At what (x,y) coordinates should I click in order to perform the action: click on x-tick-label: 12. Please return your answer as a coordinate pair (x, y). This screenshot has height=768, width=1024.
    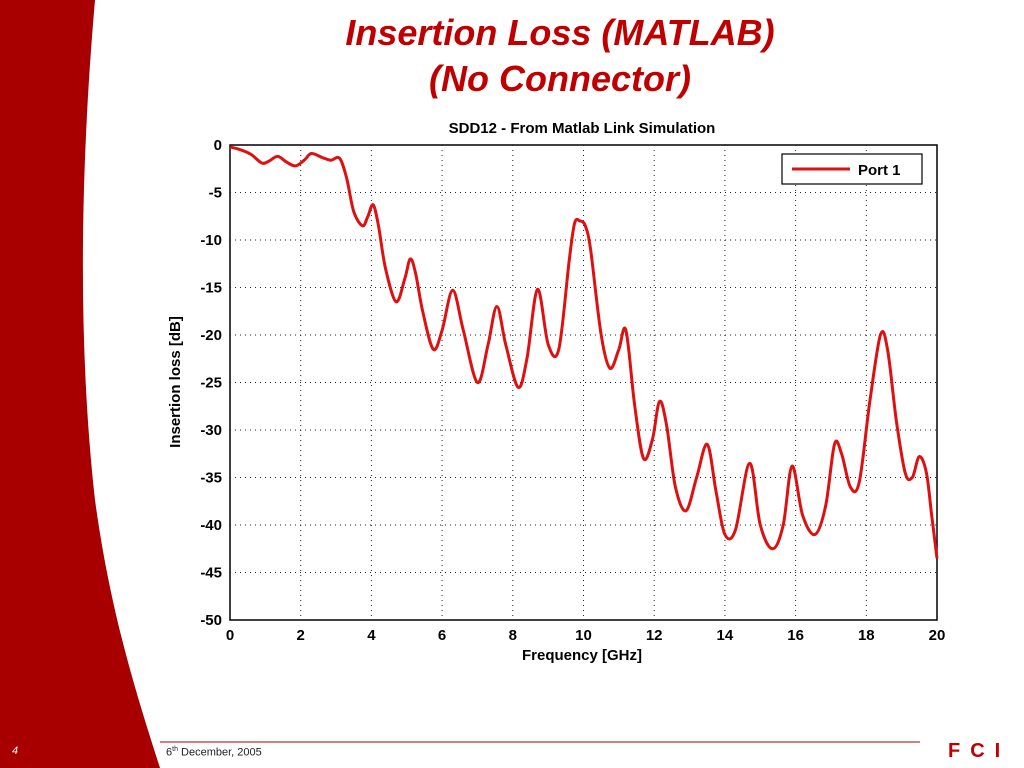
    Looking at the image, I should click on (654, 635).